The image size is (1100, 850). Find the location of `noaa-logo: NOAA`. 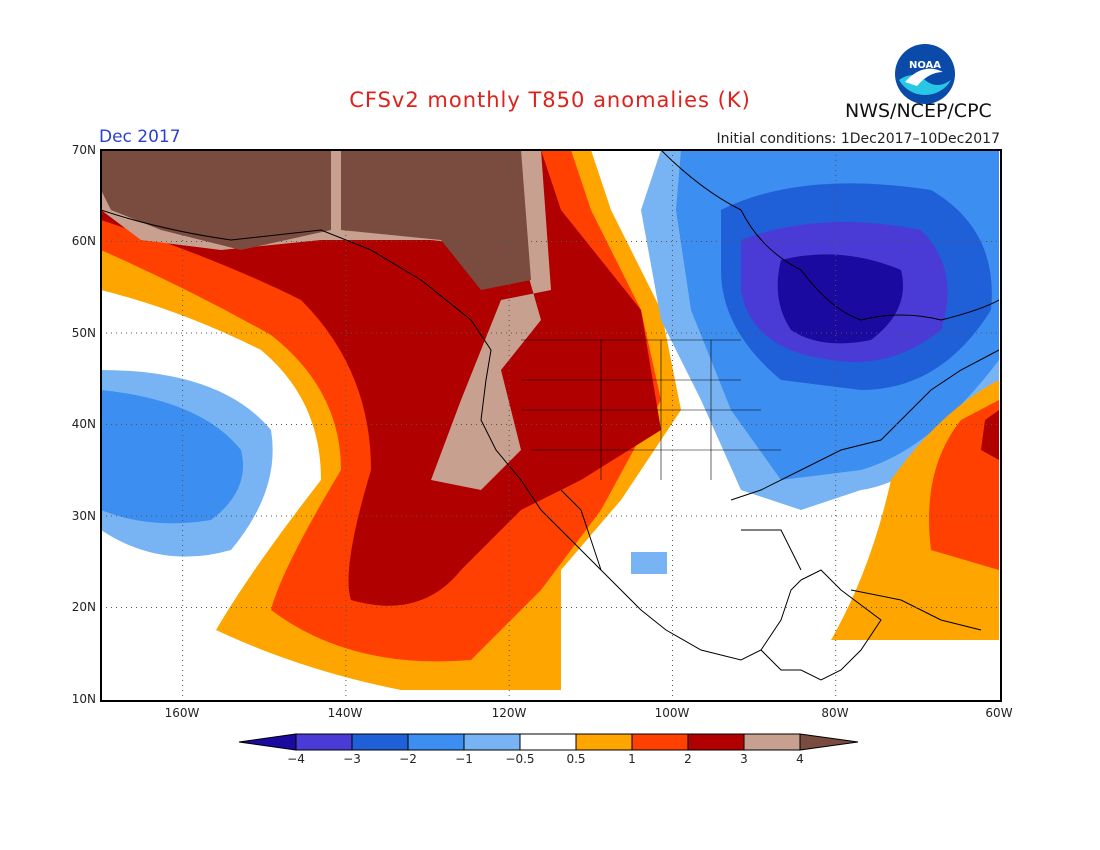

noaa-logo: NOAA is located at coordinates (925, 76).